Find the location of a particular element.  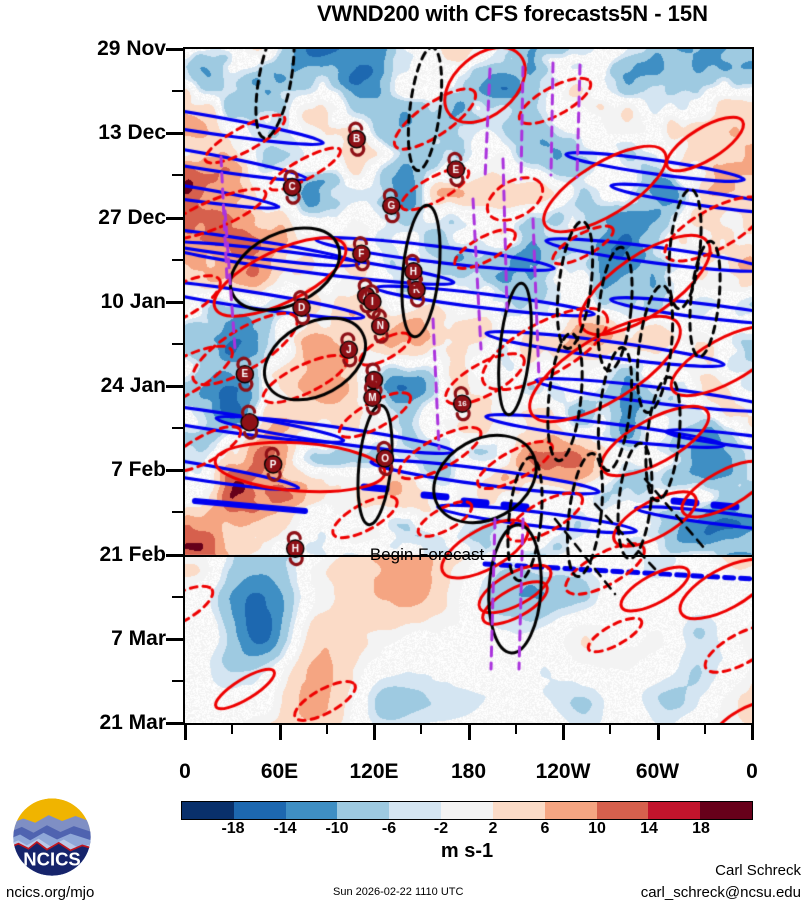

footer-author: Carl Schreck is located at coordinates (758, 870).